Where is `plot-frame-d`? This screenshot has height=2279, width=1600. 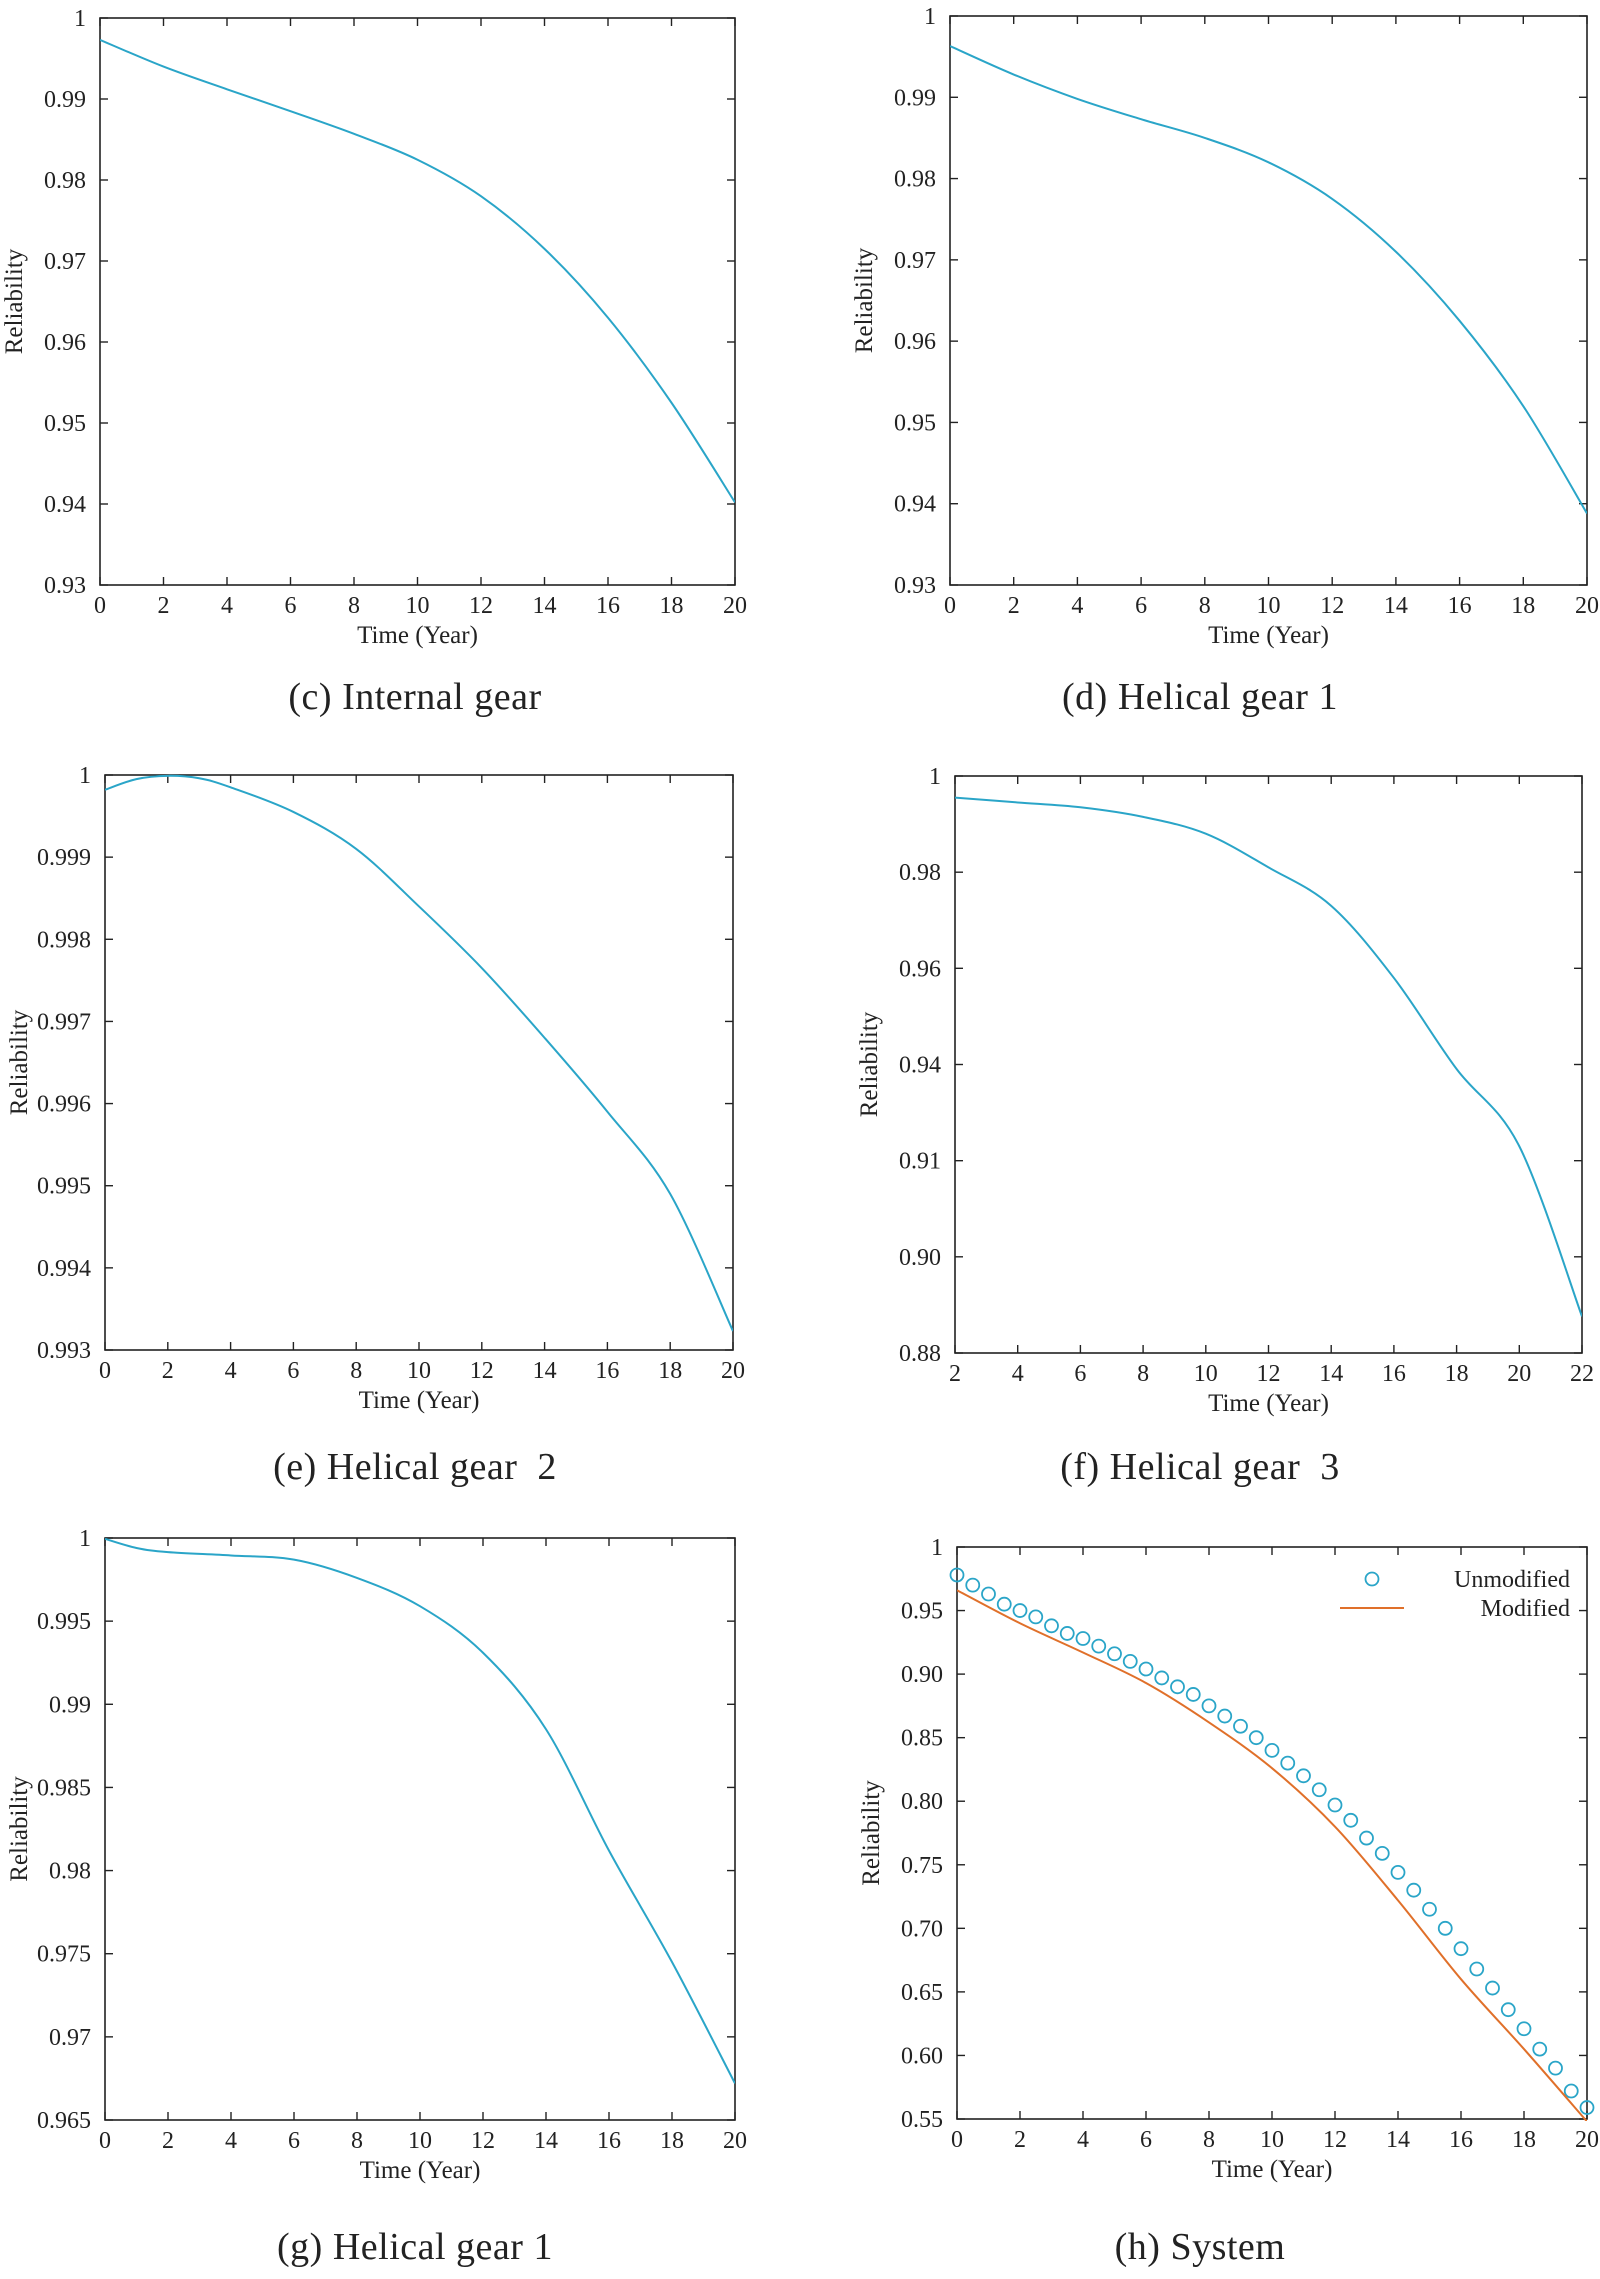
plot-frame-d is located at coordinates (1268, 300).